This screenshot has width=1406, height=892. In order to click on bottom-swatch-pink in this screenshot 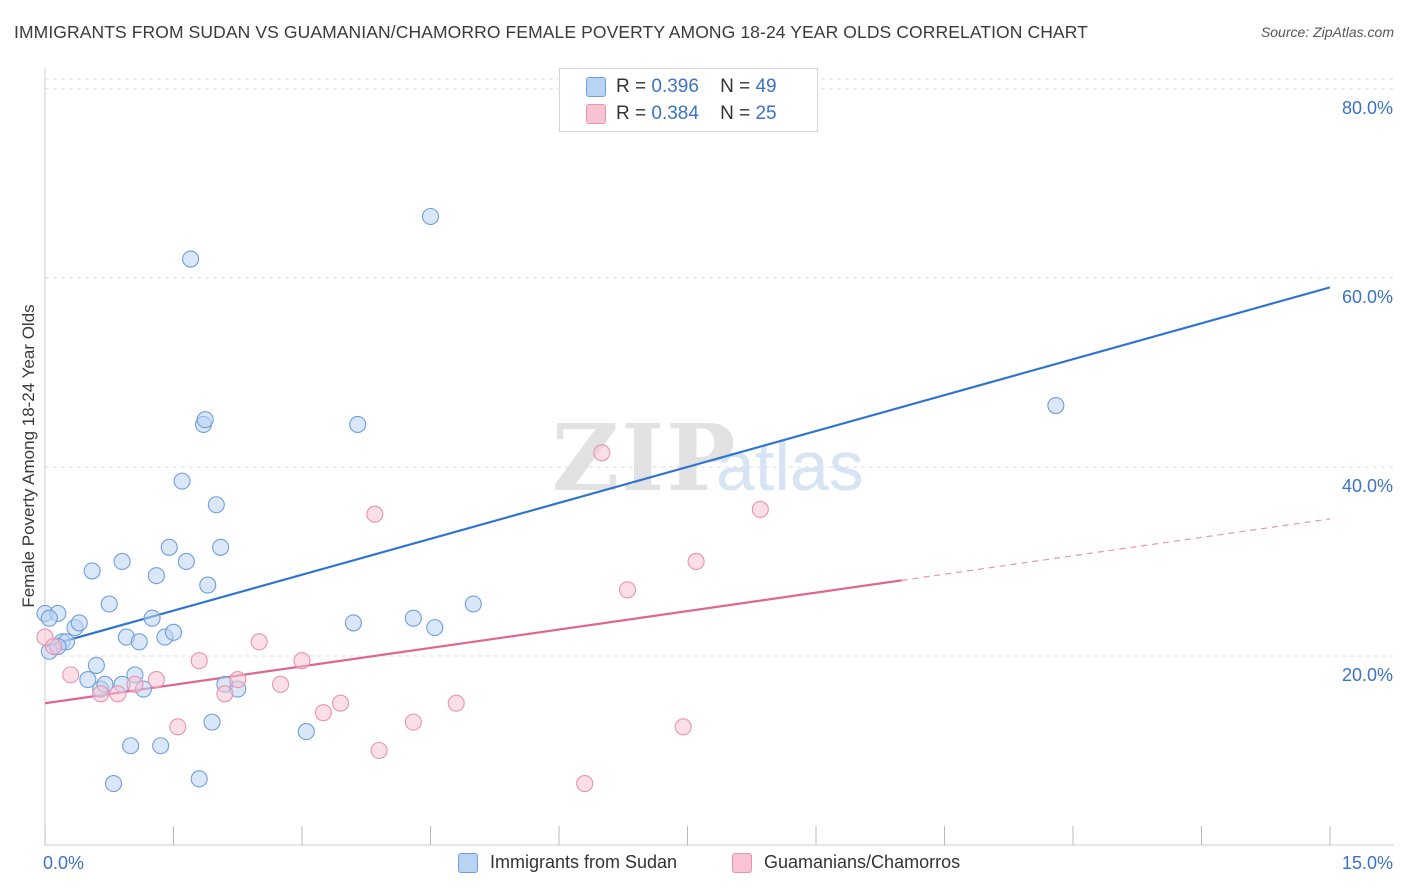, I will do `click(742, 862)`.